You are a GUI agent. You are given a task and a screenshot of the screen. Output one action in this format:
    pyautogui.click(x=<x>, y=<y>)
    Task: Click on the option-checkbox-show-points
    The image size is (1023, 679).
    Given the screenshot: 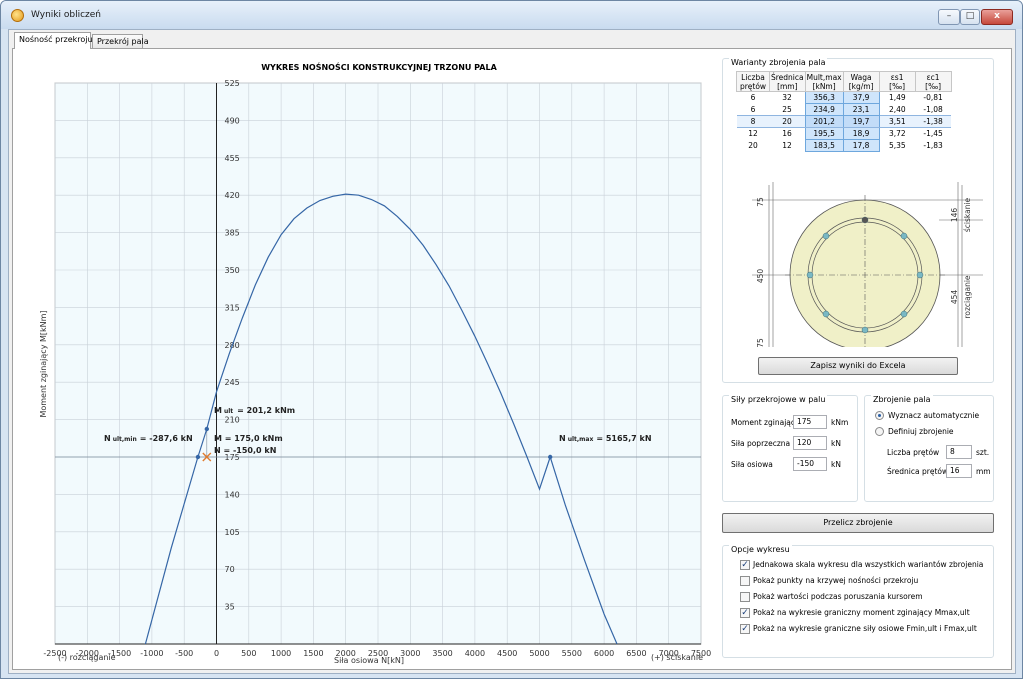 What is the action you would take?
    pyautogui.click(x=745, y=581)
    